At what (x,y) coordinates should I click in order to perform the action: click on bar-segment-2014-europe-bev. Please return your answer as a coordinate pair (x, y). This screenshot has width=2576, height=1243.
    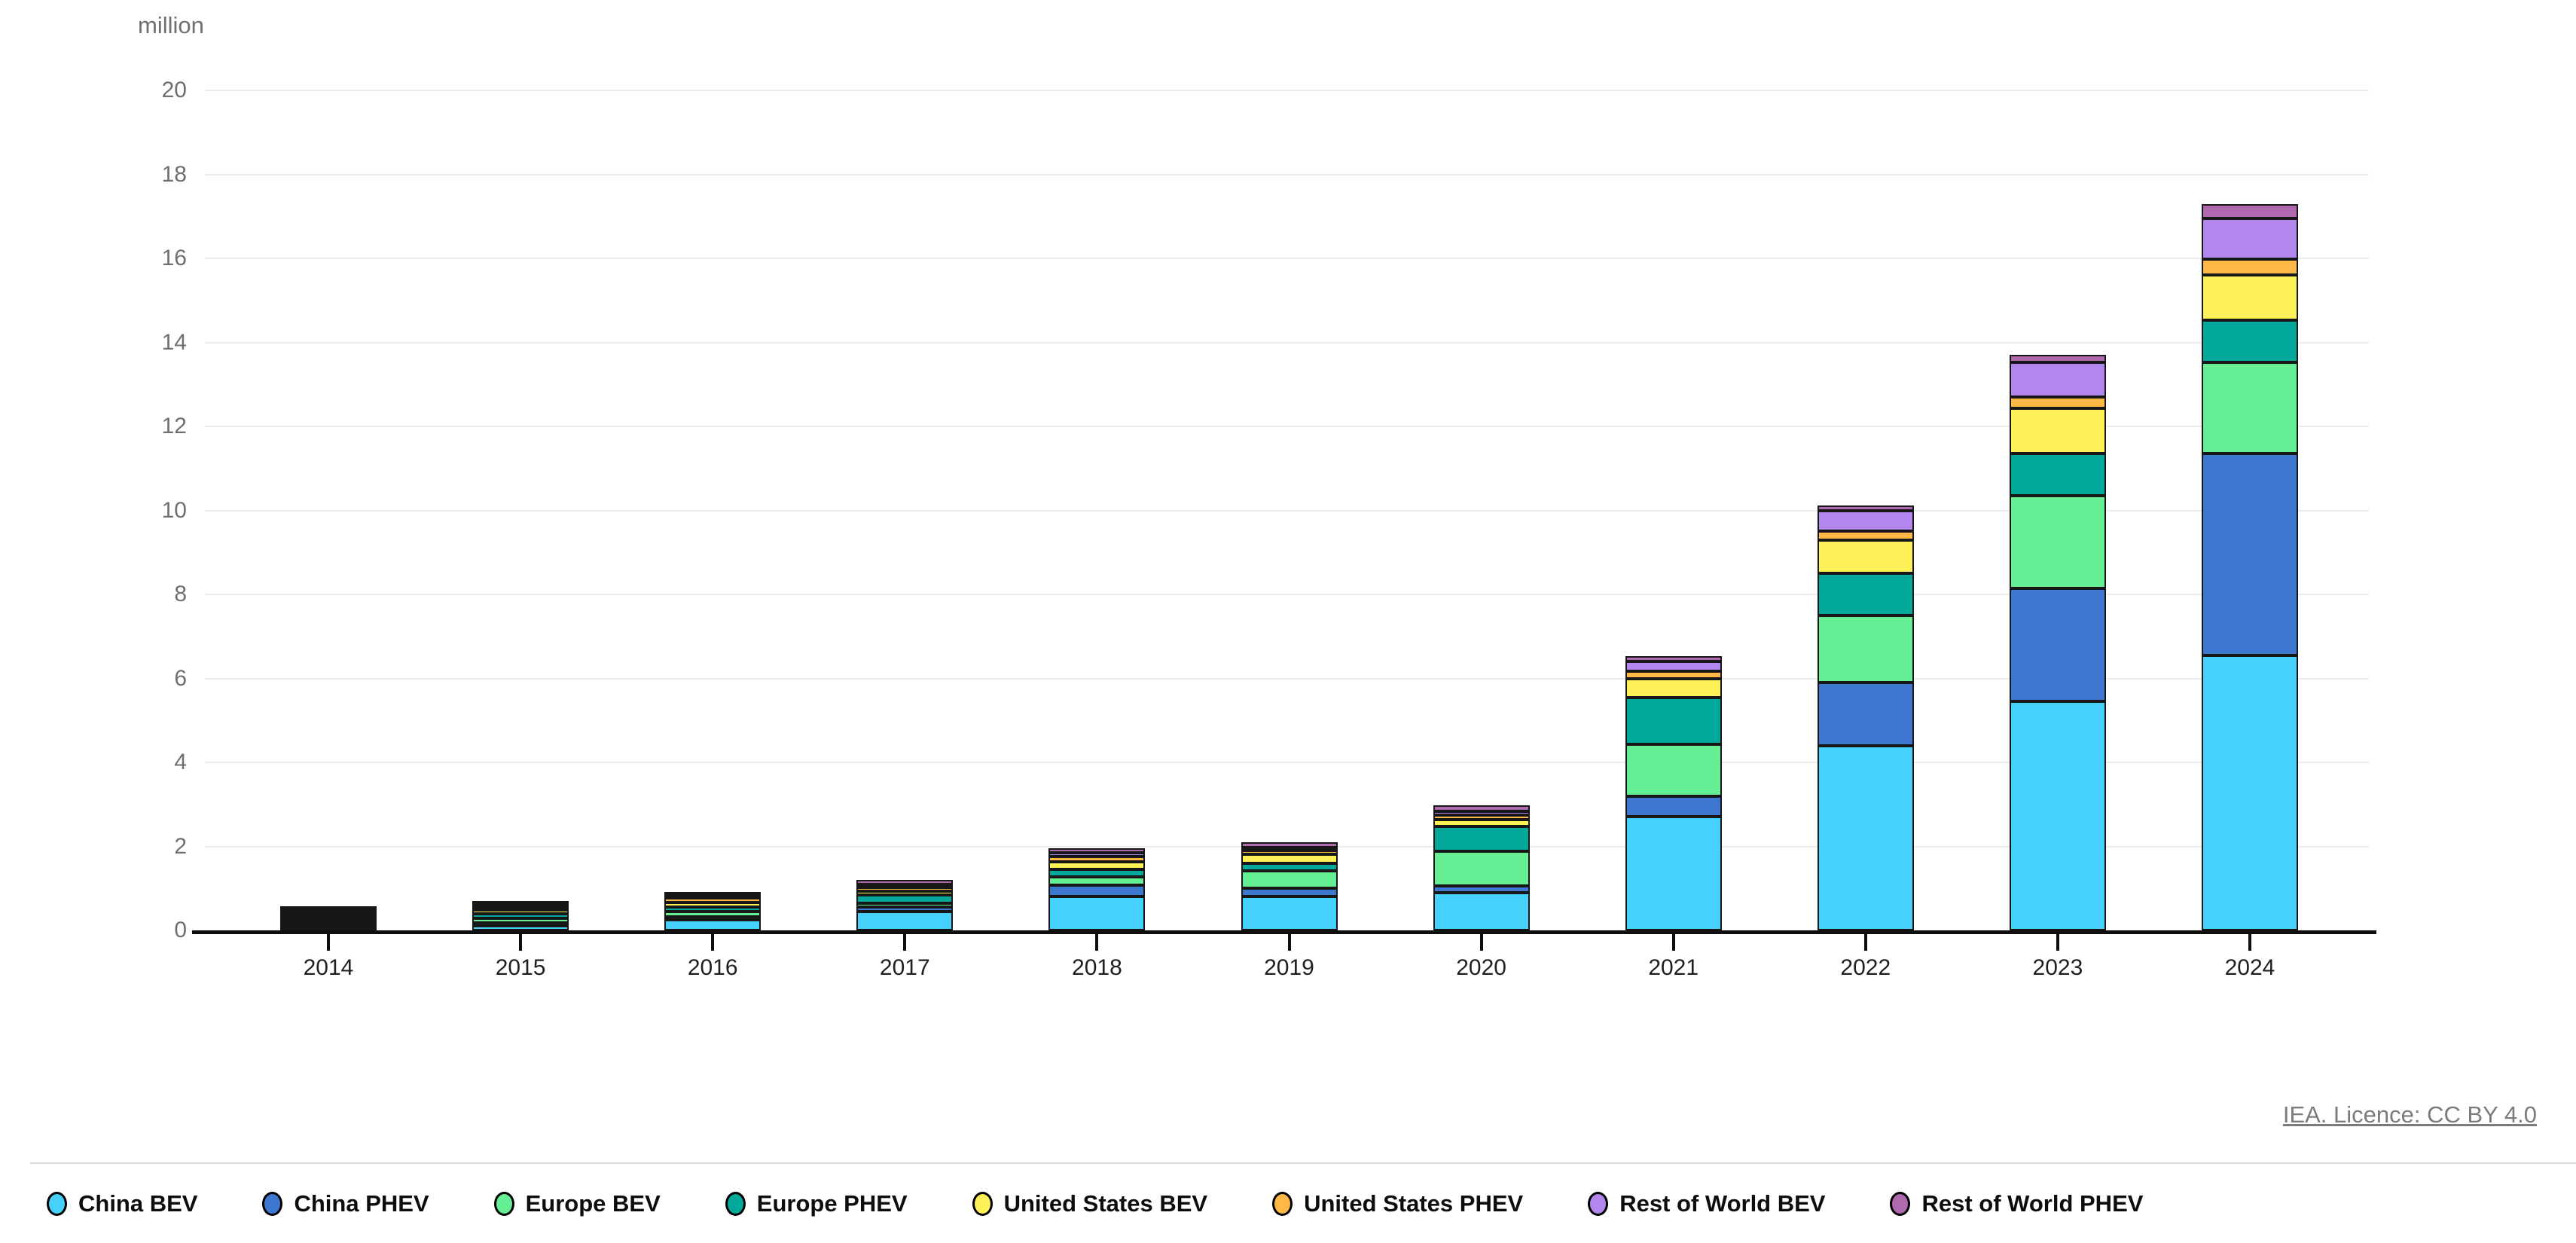
    Looking at the image, I should click on (329, 922).